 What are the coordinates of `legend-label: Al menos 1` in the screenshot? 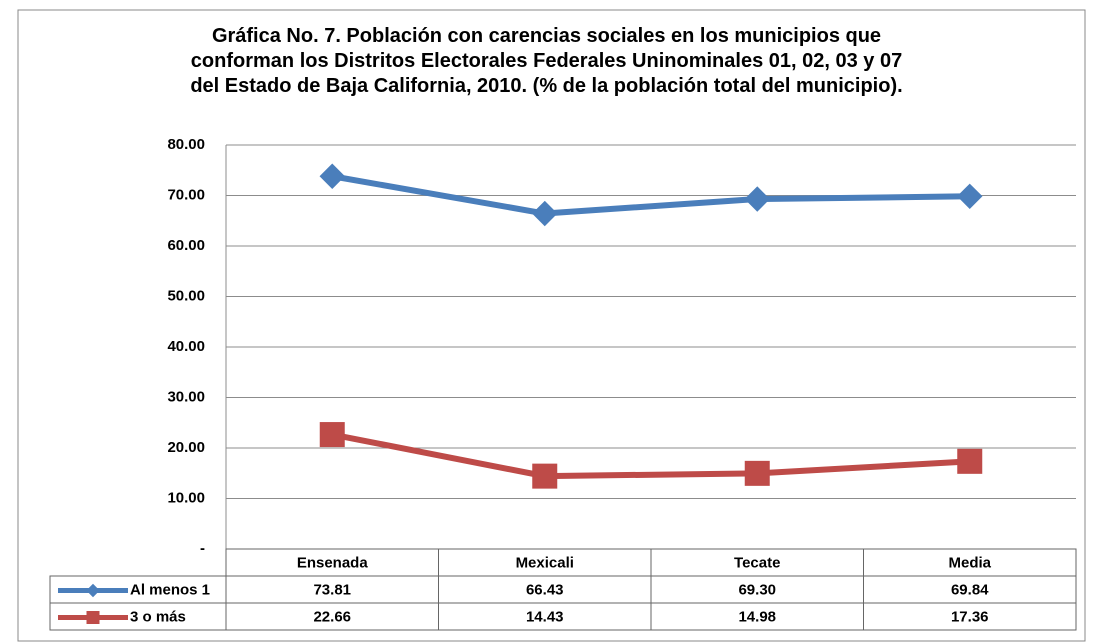 It's located at (170, 589).